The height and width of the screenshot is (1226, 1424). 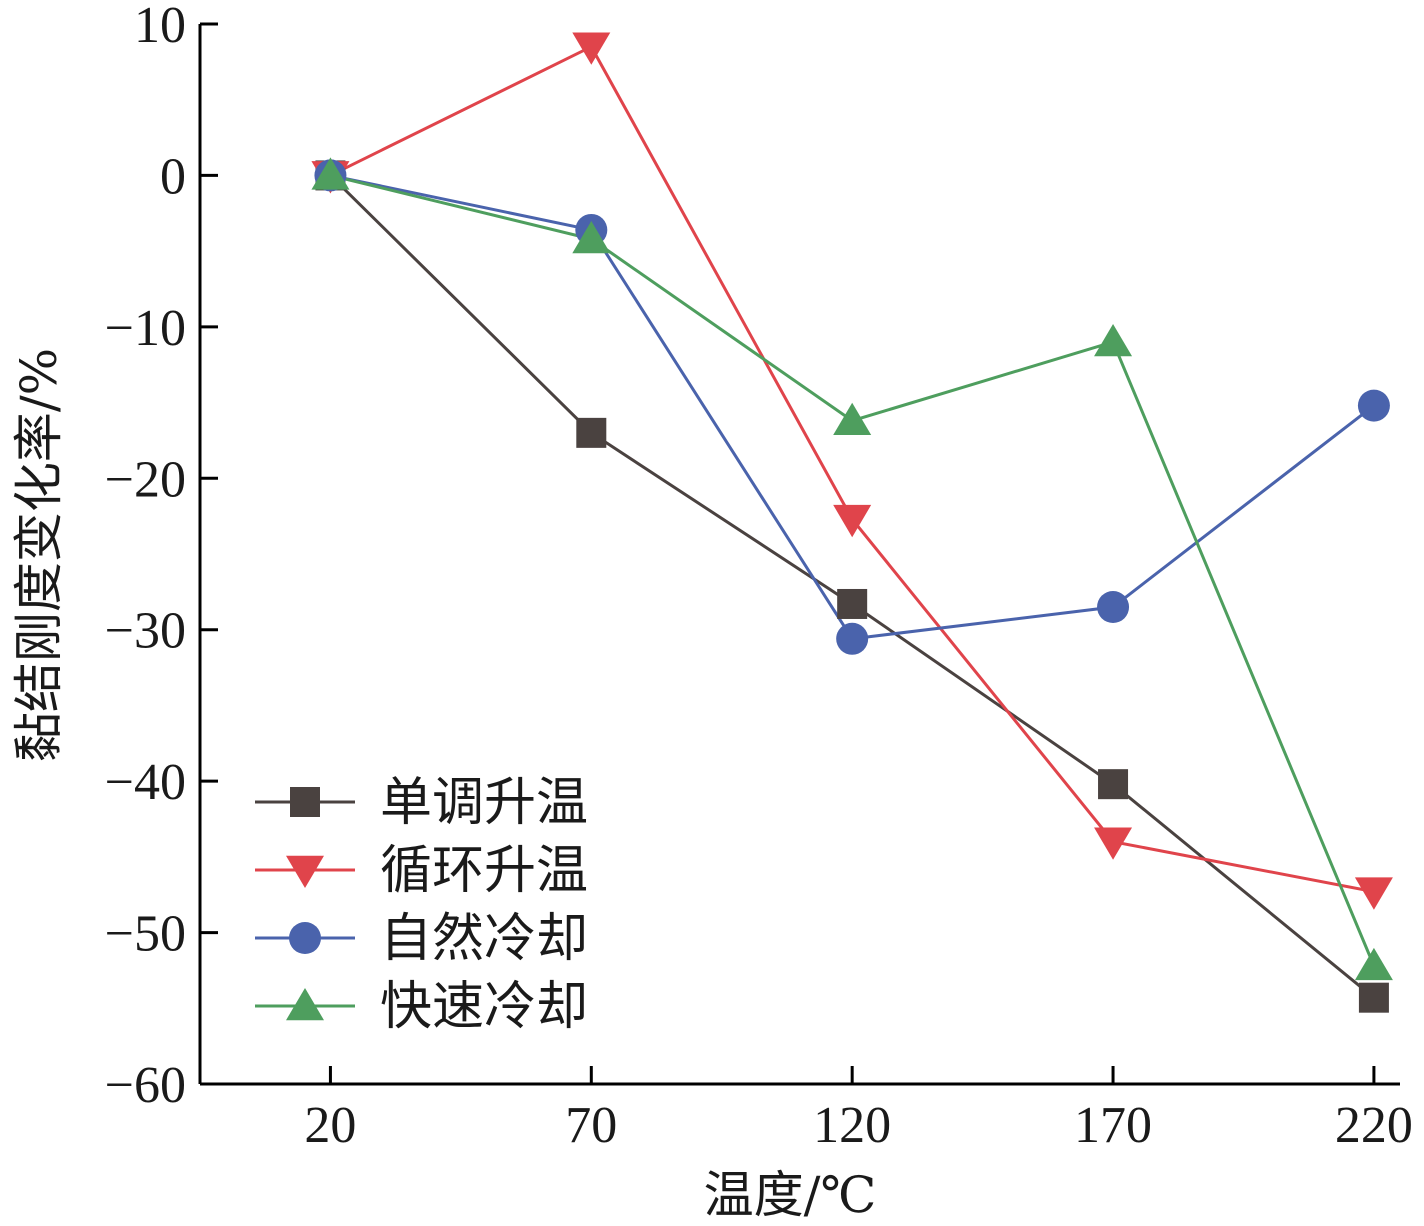 I want to click on legend-item: 快速冷却, so click(x=421, y=1007).